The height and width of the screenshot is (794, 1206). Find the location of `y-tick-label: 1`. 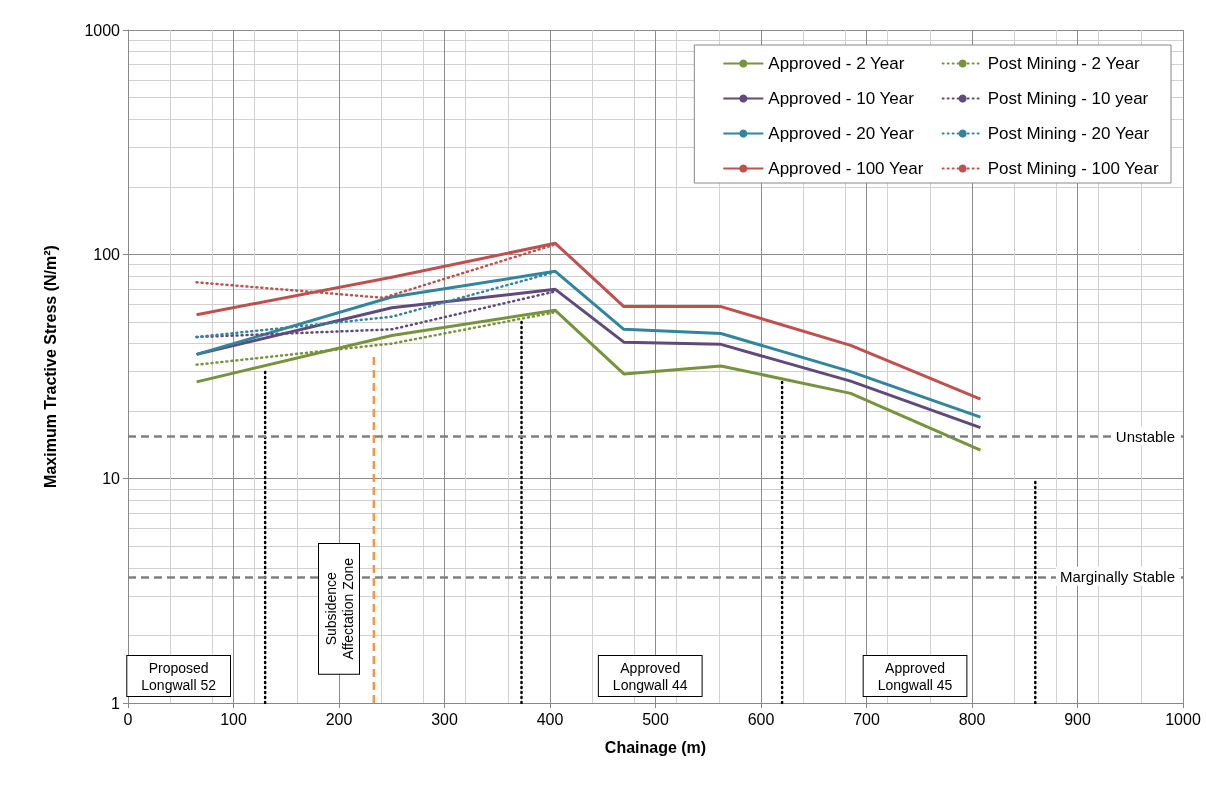

y-tick-label: 1 is located at coordinates (116, 703).